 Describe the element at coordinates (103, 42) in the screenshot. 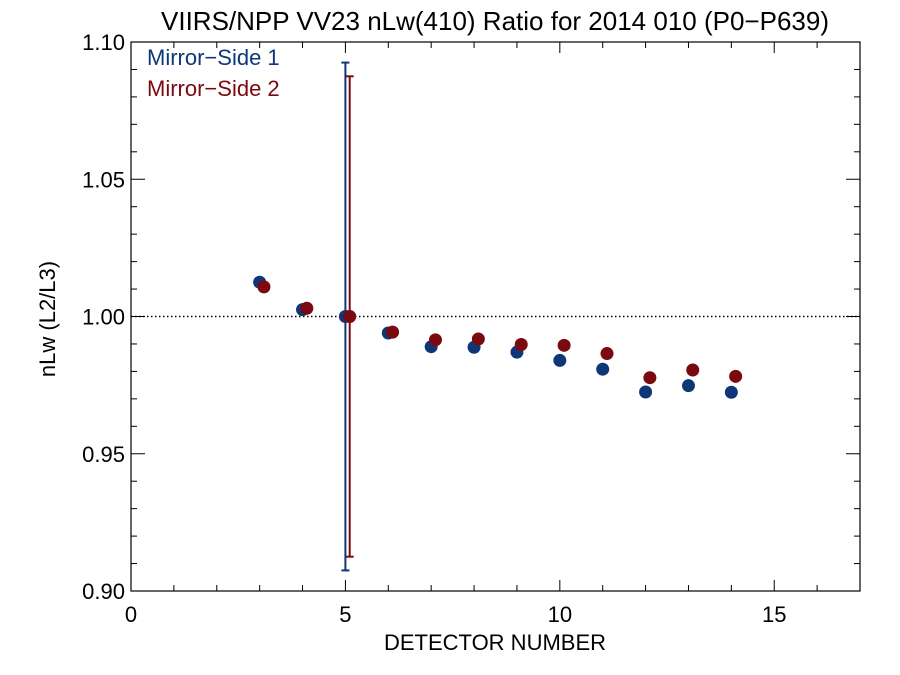

I see `y-tick-label: 1.10` at that location.